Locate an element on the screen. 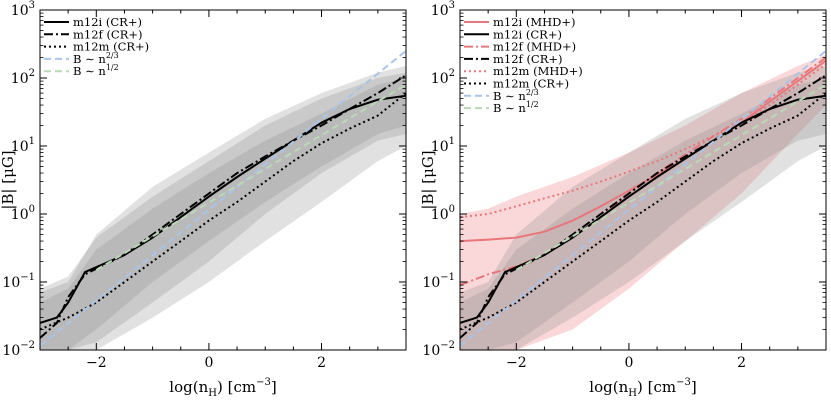 The width and height of the screenshot is (831, 400). x-tick-label: 0 is located at coordinates (628, 363).